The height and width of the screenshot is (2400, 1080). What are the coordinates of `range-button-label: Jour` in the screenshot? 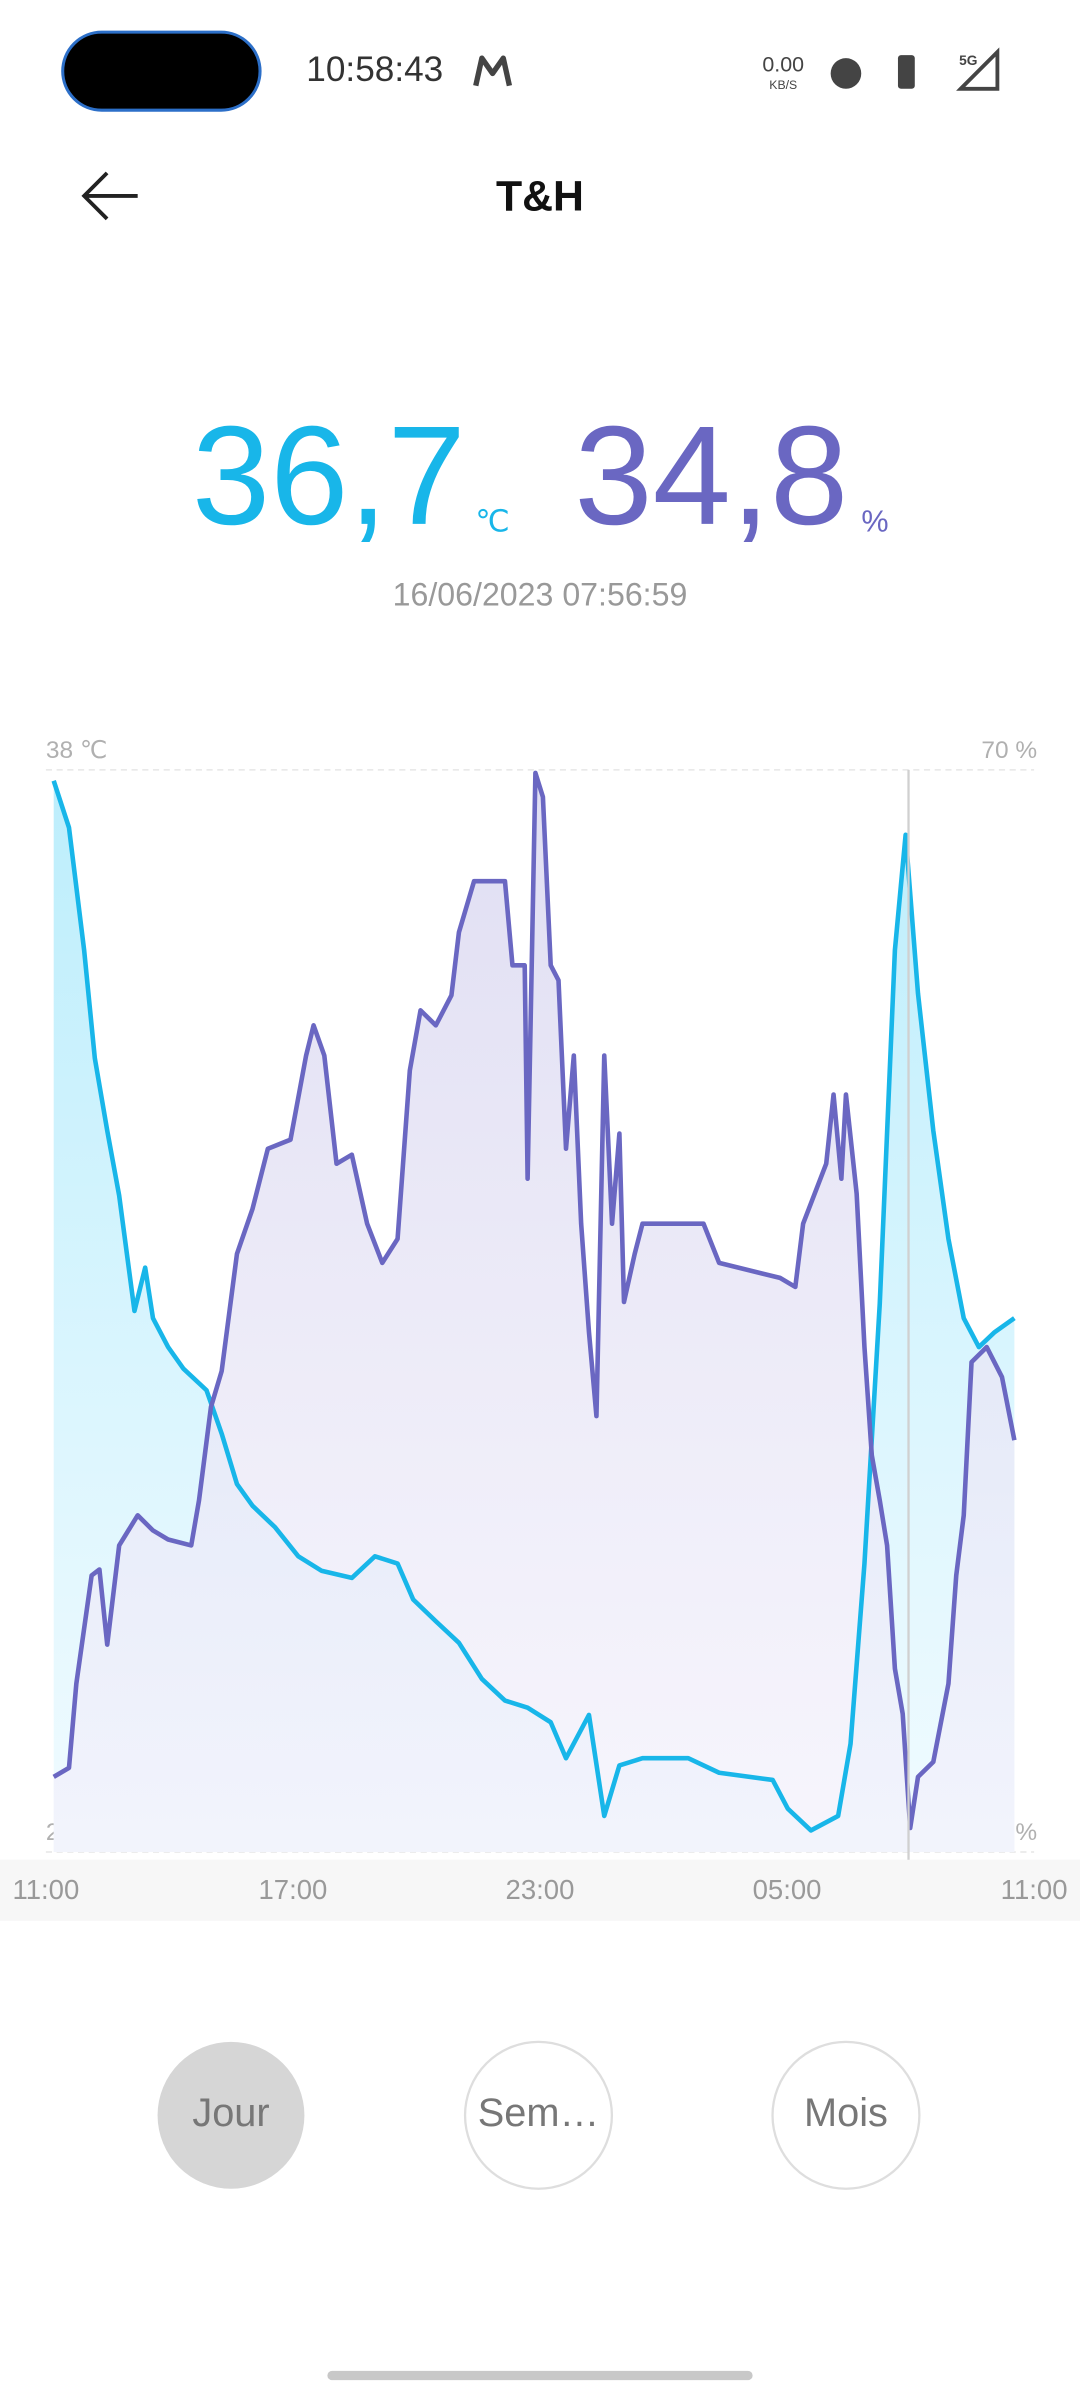 It's located at (230, 2113).